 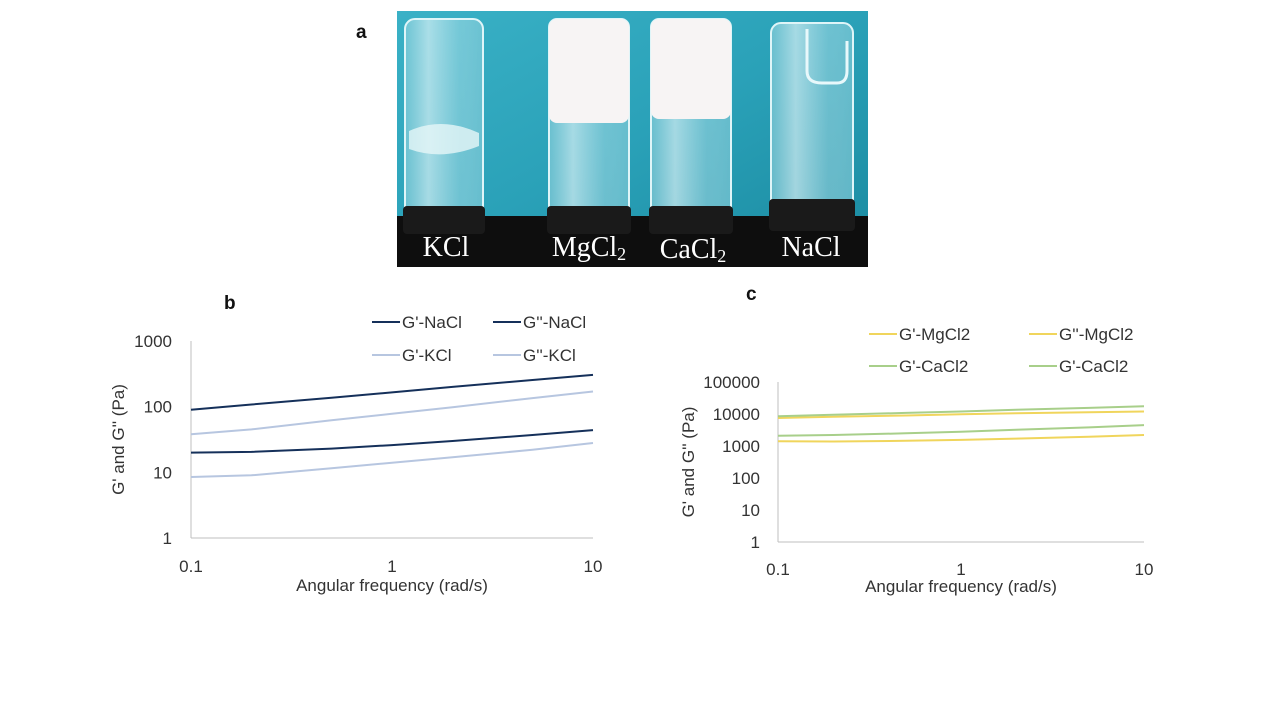 I want to click on legend-label: G'-KCl, so click(x=427, y=355).